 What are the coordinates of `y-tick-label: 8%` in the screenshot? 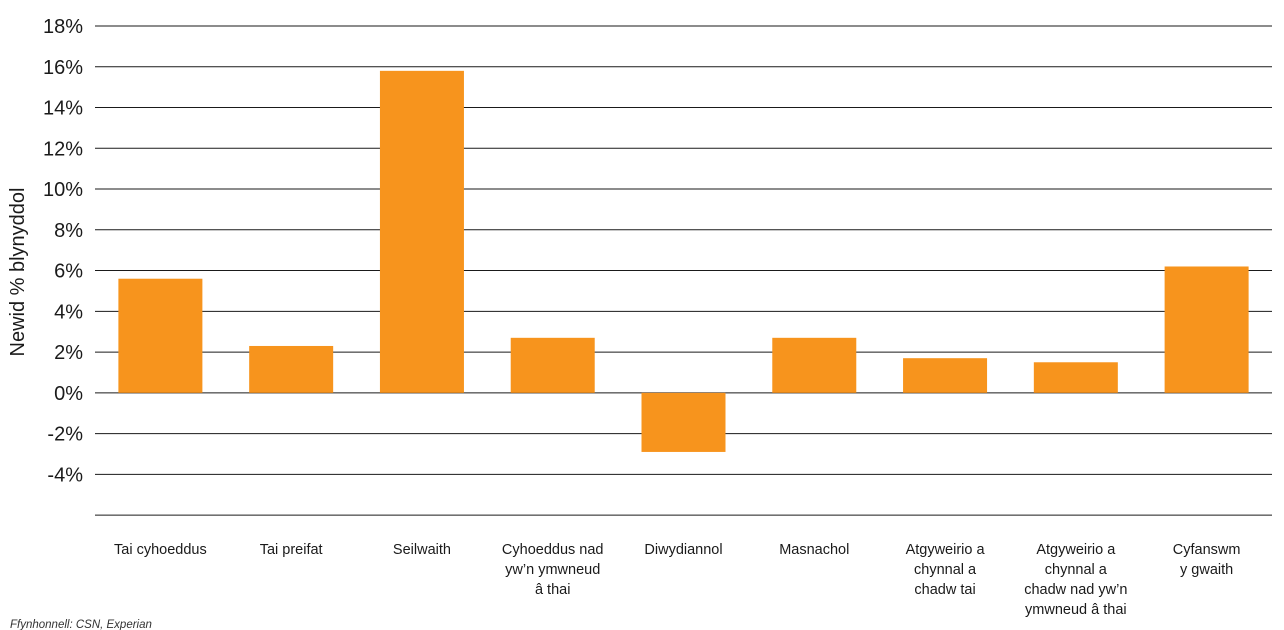 It's located at (68, 231).